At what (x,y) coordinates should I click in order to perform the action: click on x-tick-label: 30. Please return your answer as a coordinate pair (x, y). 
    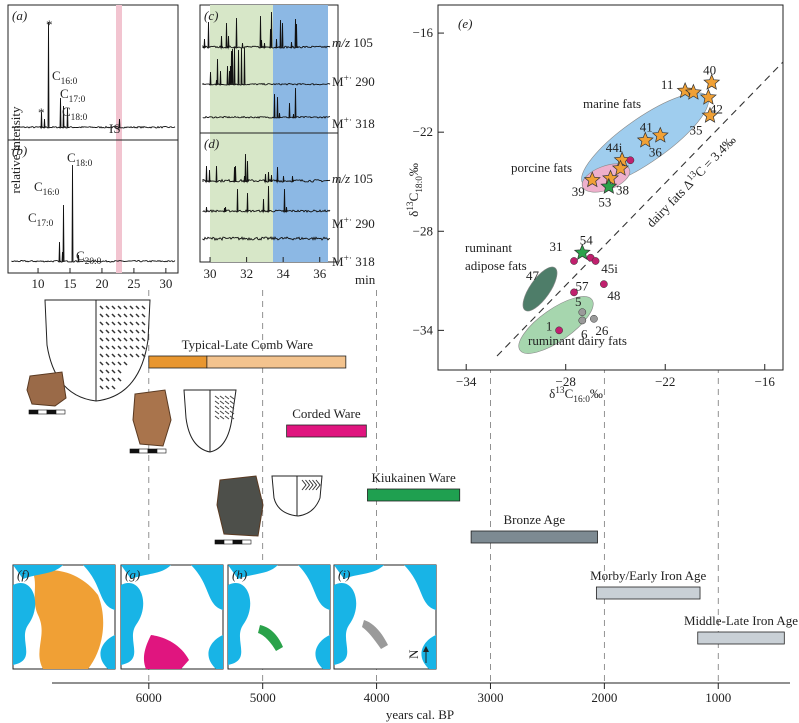
    Looking at the image, I should click on (210, 273).